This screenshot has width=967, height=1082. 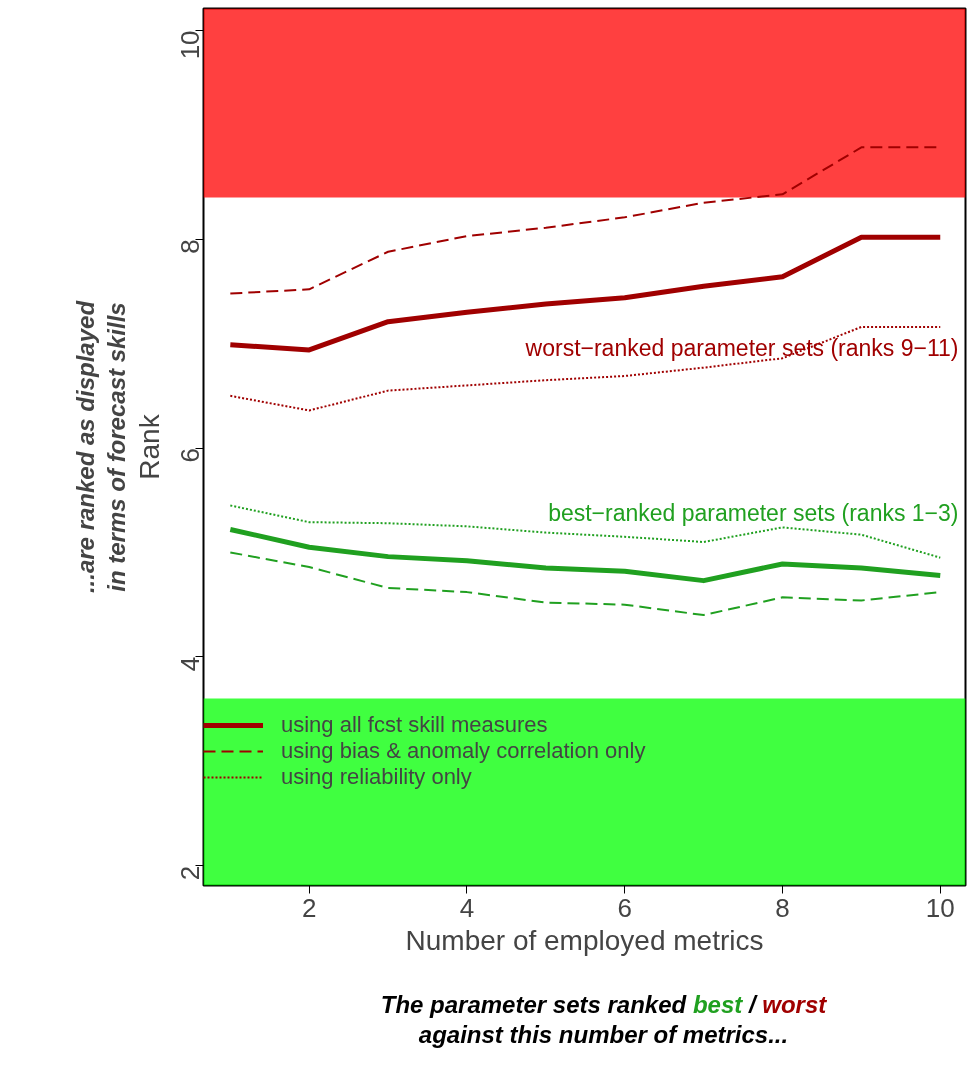 What do you see at coordinates (584, 940) in the screenshot?
I see `x-axis-title: Number of employed metrics` at bounding box center [584, 940].